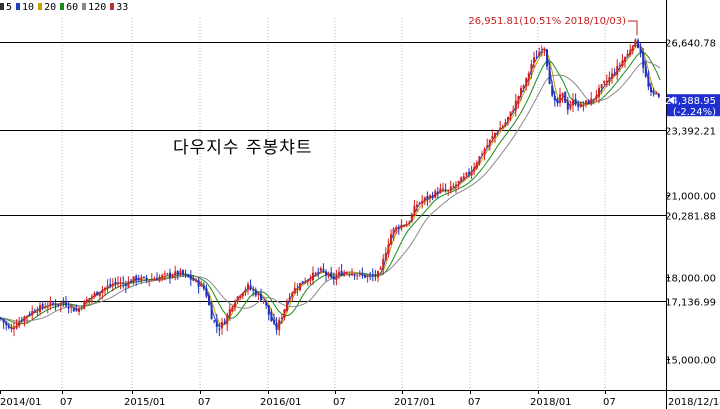 Image resolution: width=720 pixels, height=409 pixels. I want to click on x-tick-label: 2017/01, so click(415, 402).